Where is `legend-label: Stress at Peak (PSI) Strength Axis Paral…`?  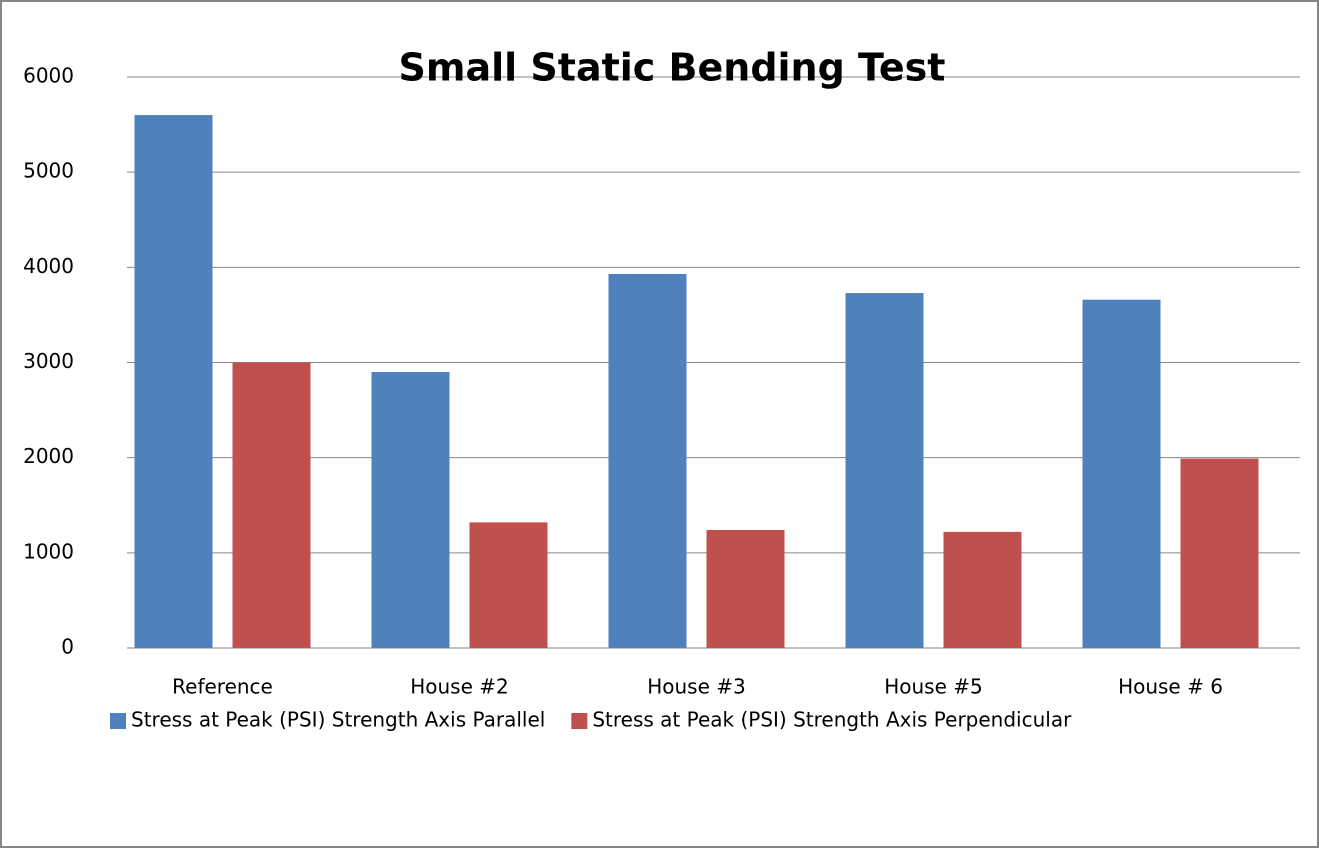
legend-label: Stress at Peak (PSI) Strength Axis Paral… is located at coordinates (338, 720).